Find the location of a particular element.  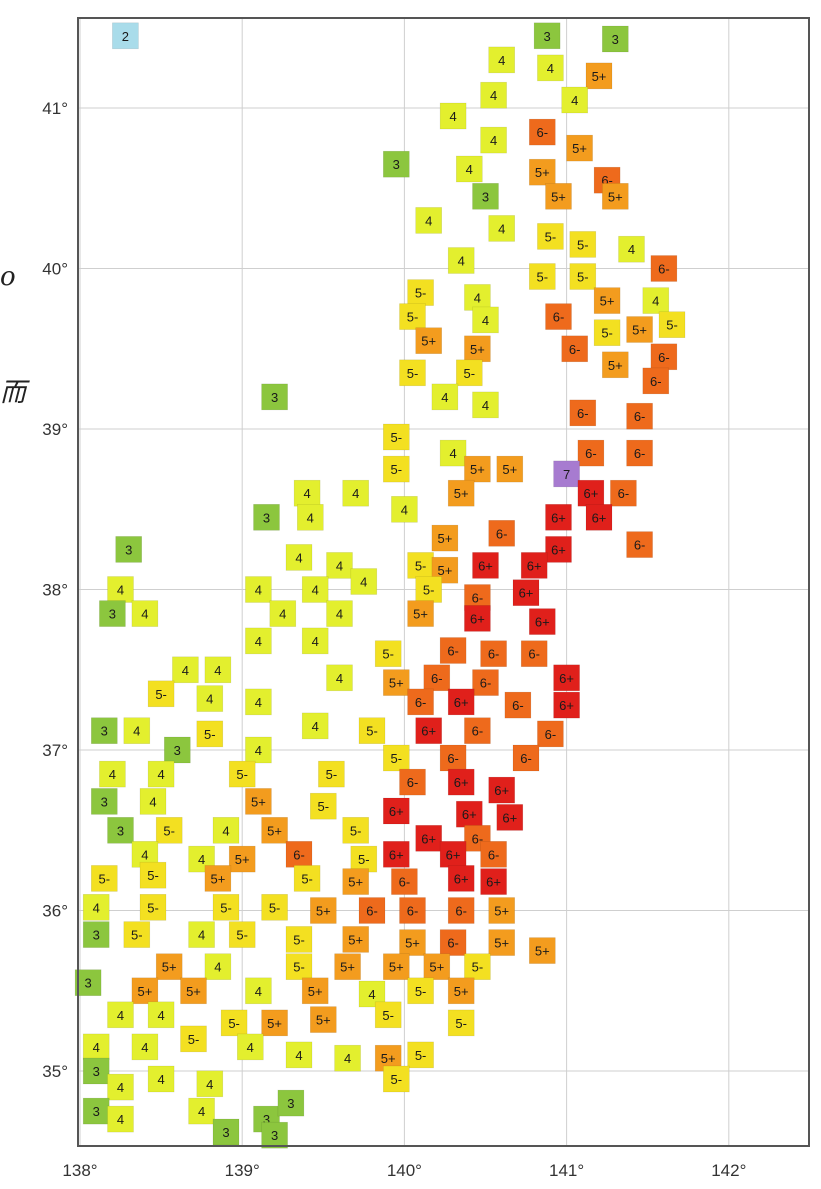

latitude-label: 37° is located at coordinates (55, 750).